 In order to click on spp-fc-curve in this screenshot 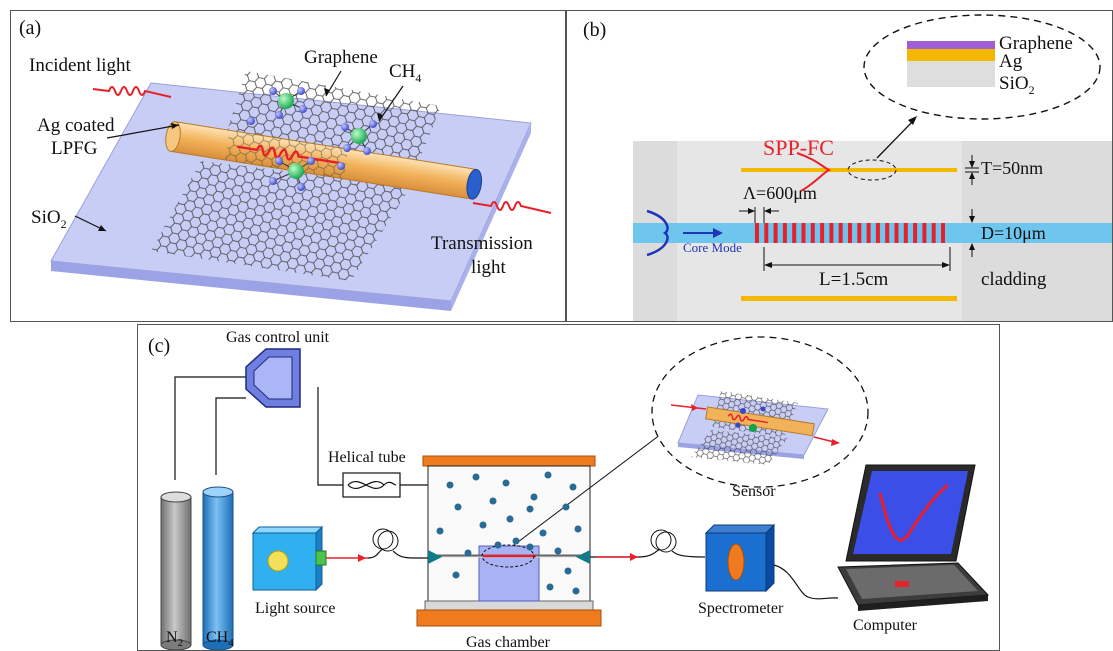, I will do `click(814, 172)`.